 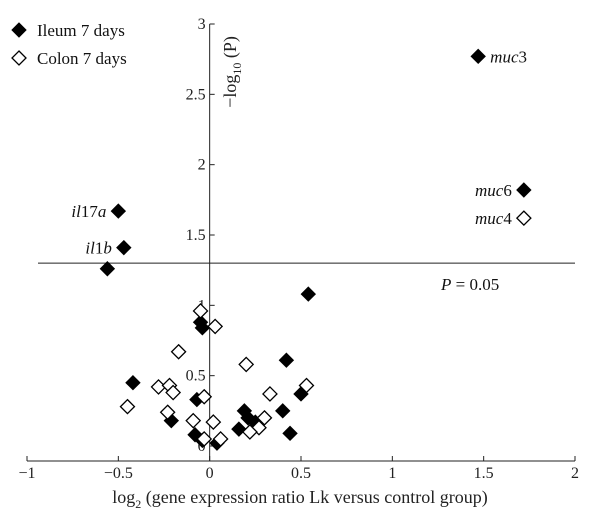 What do you see at coordinates (469, 284) in the screenshot?
I see `threshold-label: P = 0.05` at bounding box center [469, 284].